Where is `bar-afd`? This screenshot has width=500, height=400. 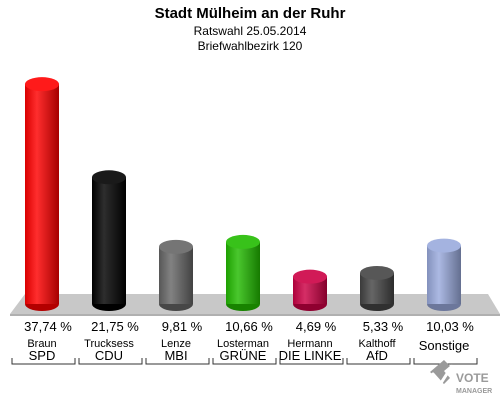 bar-afd is located at coordinates (377, 288).